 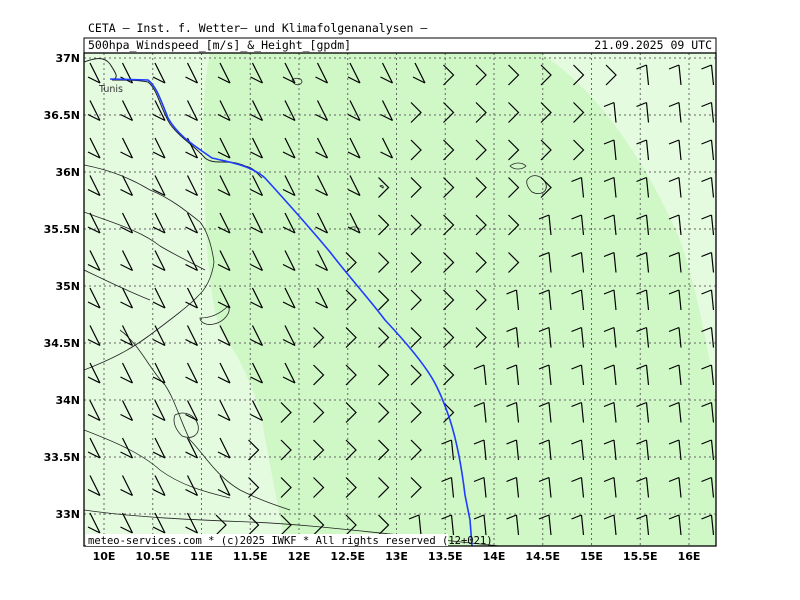 I want to click on tunis-label: Tunis, so click(x=110, y=89).